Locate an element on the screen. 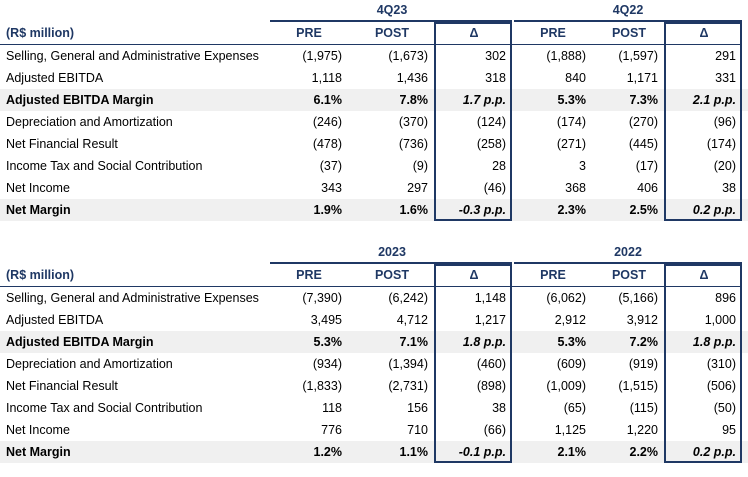 This screenshot has height=477, width=748. value-b-delta: (50) is located at coordinates (724, 408).